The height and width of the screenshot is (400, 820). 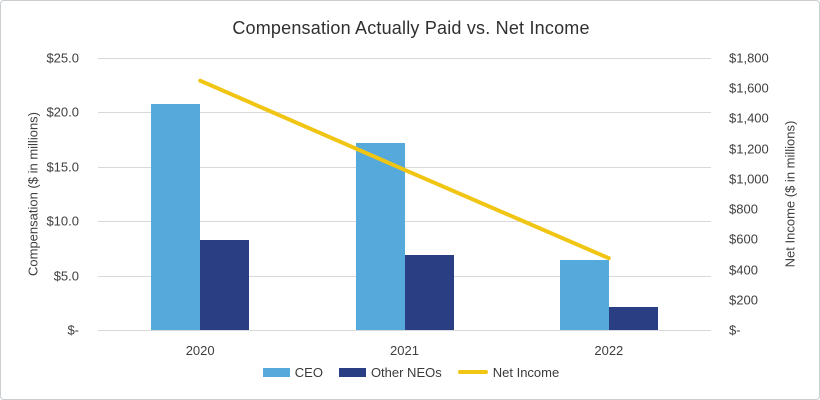 What do you see at coordinates (200, 350) in the screenshot?
I see `x-axis-label-2020: 2020` at bounding box center [200, 350].